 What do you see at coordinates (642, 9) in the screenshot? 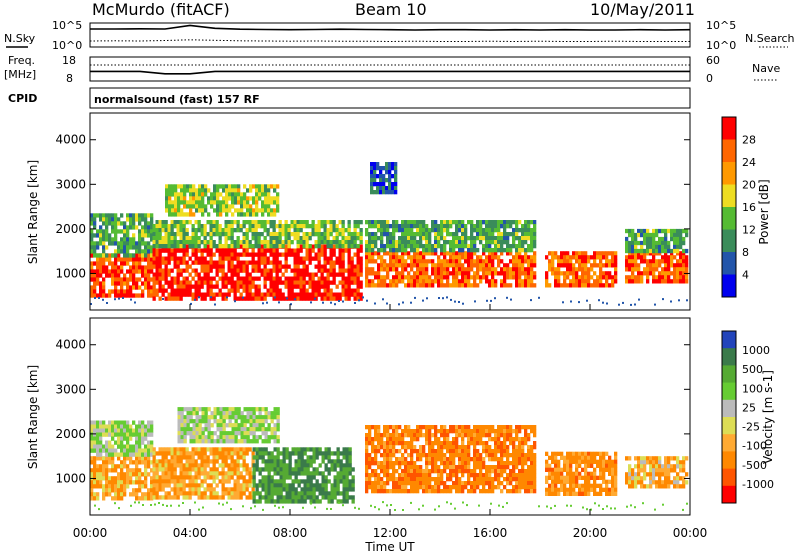
I see `date-title: 10/May/2011` at bounding box center [642, 9].